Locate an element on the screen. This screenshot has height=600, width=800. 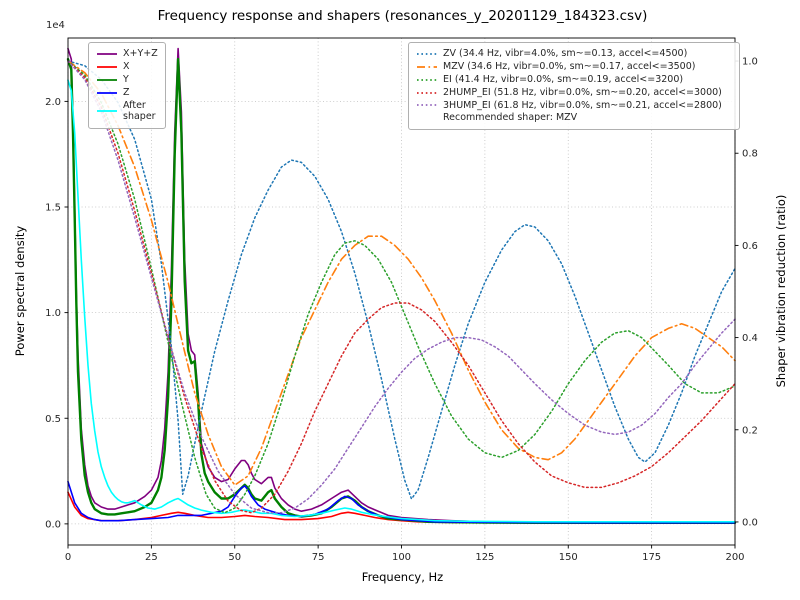
legend-item: X is located at coordinates (127, 67).